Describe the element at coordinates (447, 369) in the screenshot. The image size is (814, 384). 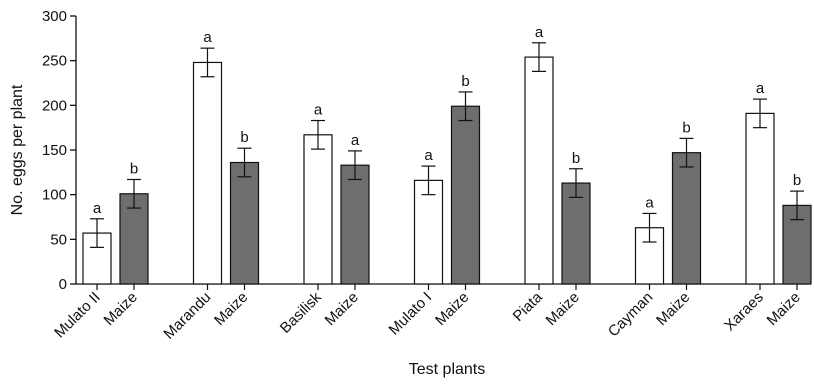
I see `x-axis-label: Test plants` at that location.